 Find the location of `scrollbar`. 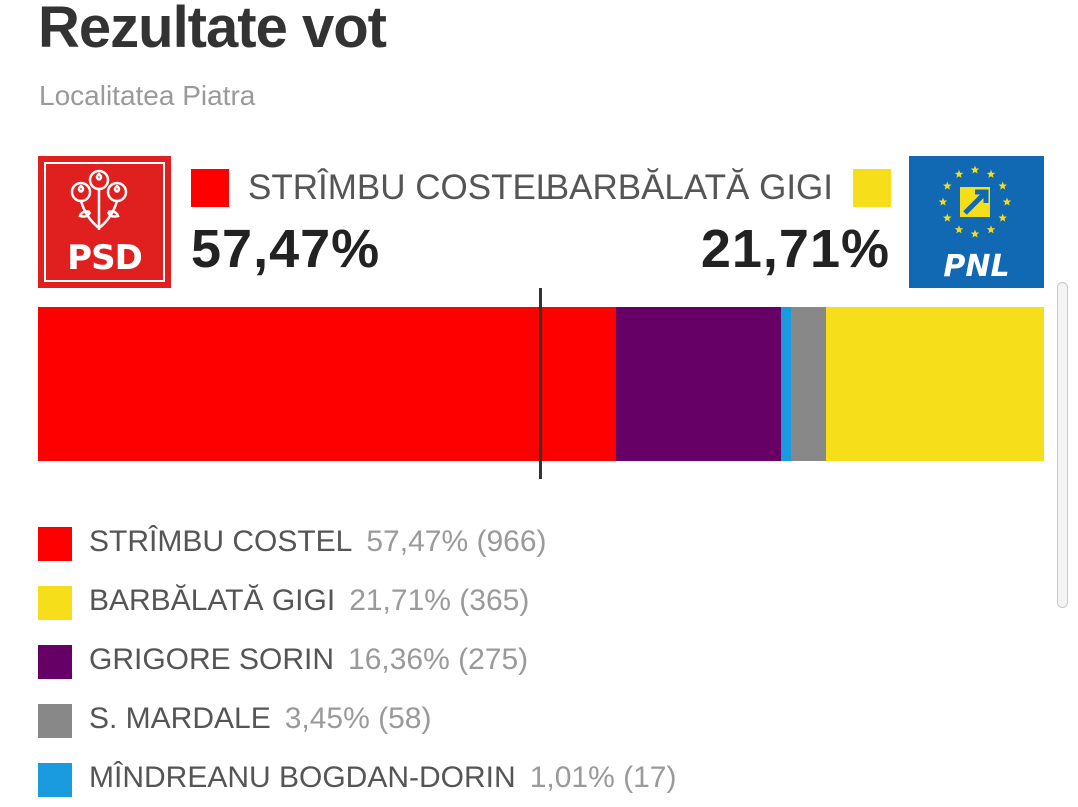

scrollbar is located at coordinates (1062, 445).